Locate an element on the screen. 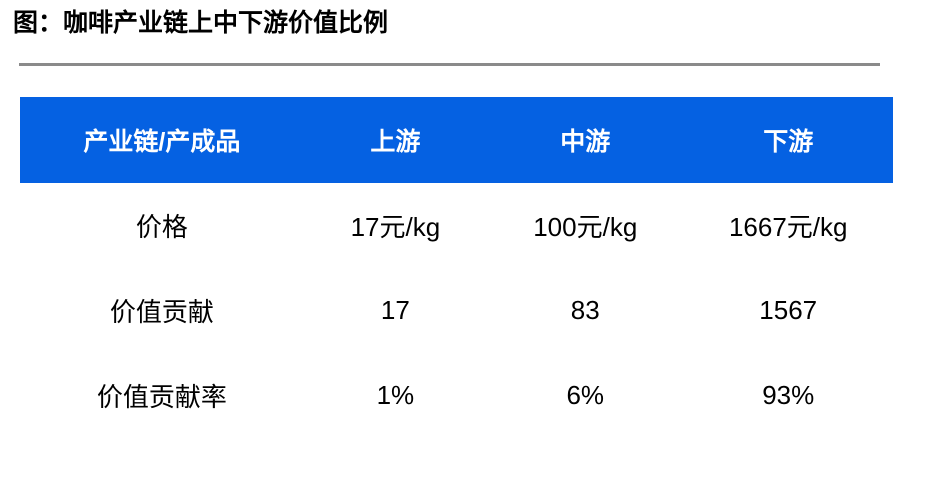 This screenshot has height=491, width=931. value-contribution-rate-downstream-value: 93% is located at coordinates (788, 395).